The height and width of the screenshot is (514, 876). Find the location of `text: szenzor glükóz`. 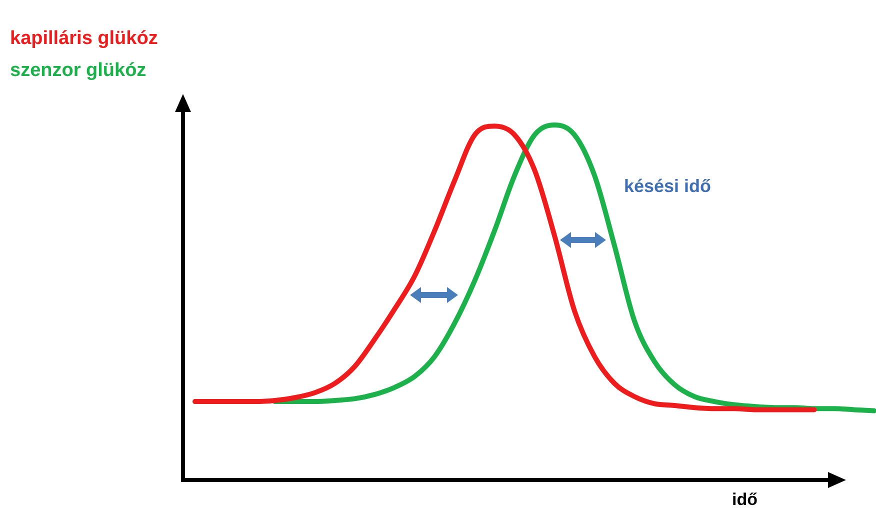

text: szenzor glükóz is located at coordinates (78, 71).